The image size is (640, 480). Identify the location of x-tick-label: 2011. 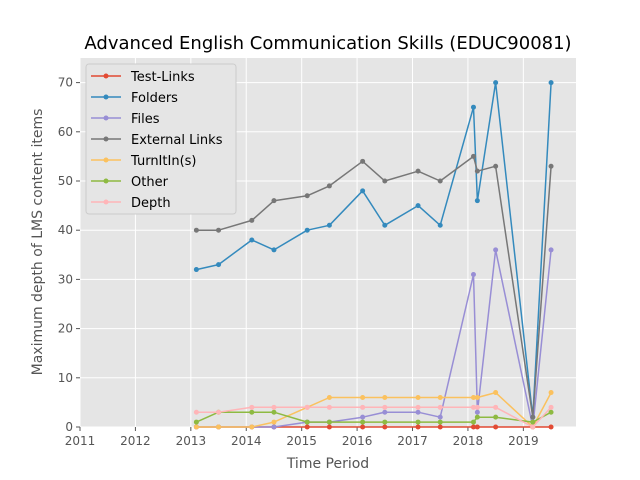
(80, 441).